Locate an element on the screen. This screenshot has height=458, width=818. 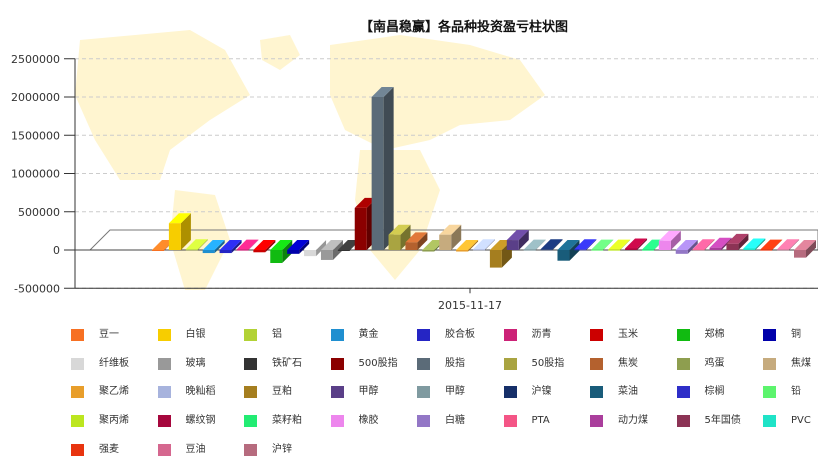
y-tick-label: 2500000 is located at coordinates (35, 59).